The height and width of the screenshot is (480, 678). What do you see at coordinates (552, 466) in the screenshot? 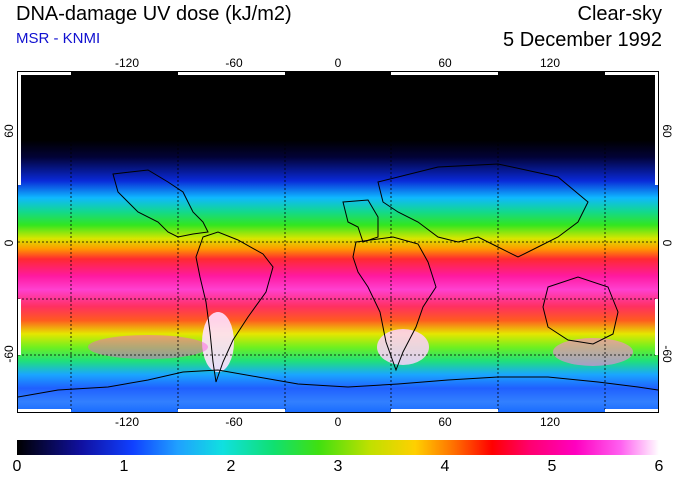
I see `colorbar-tick-5: 5` at bounding box center [552, 466].